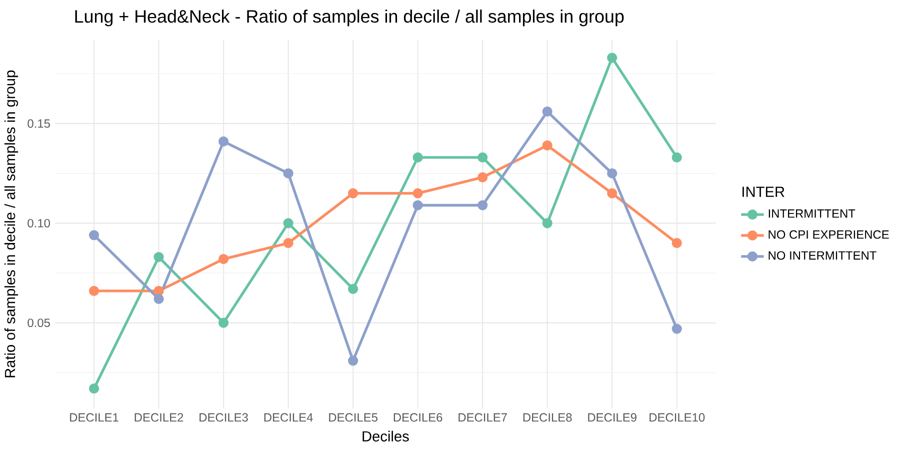  I want to click on y-tick-label: 0.10, so click(39, 223).